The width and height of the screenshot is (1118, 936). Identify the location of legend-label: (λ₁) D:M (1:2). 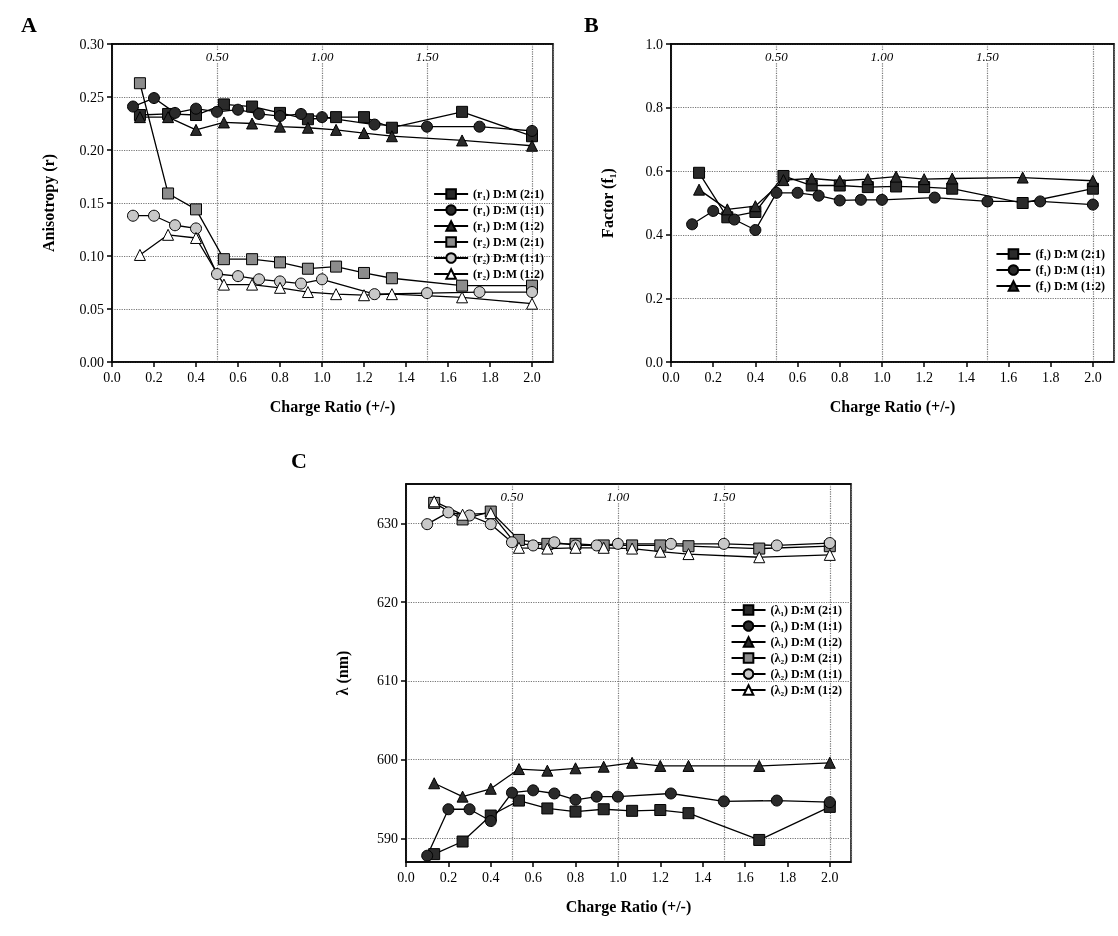
(806, 642).